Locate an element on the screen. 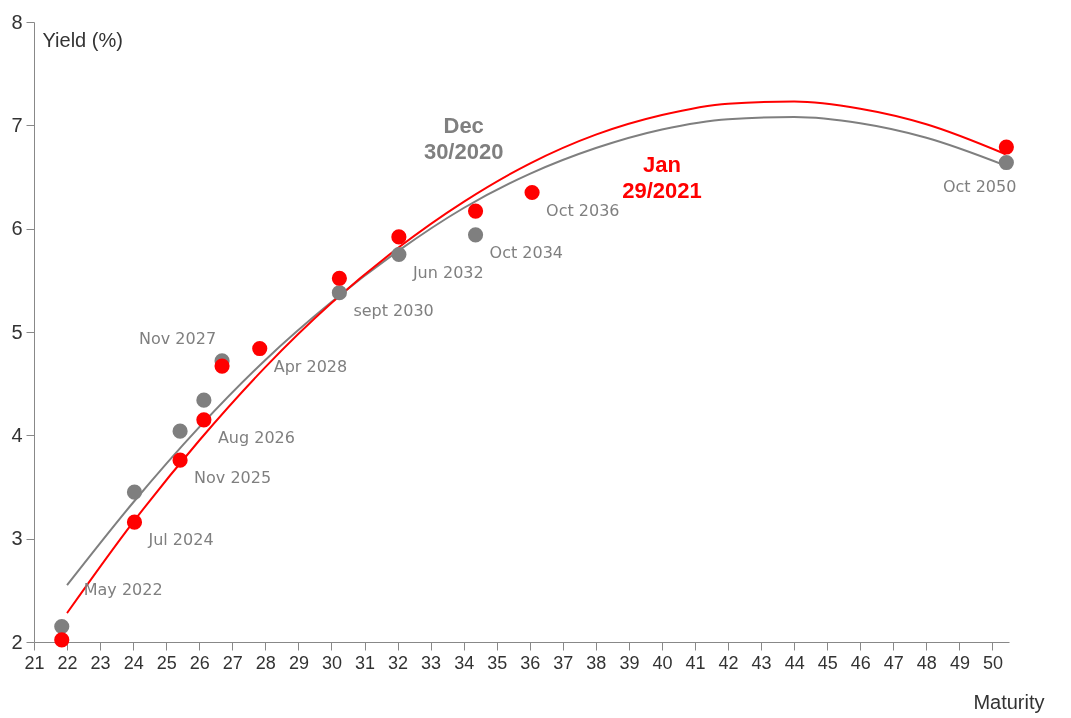 The width and height of the screenshot is (1071, 718). y-tick-label: 5 is located at coordinates (17, 331).